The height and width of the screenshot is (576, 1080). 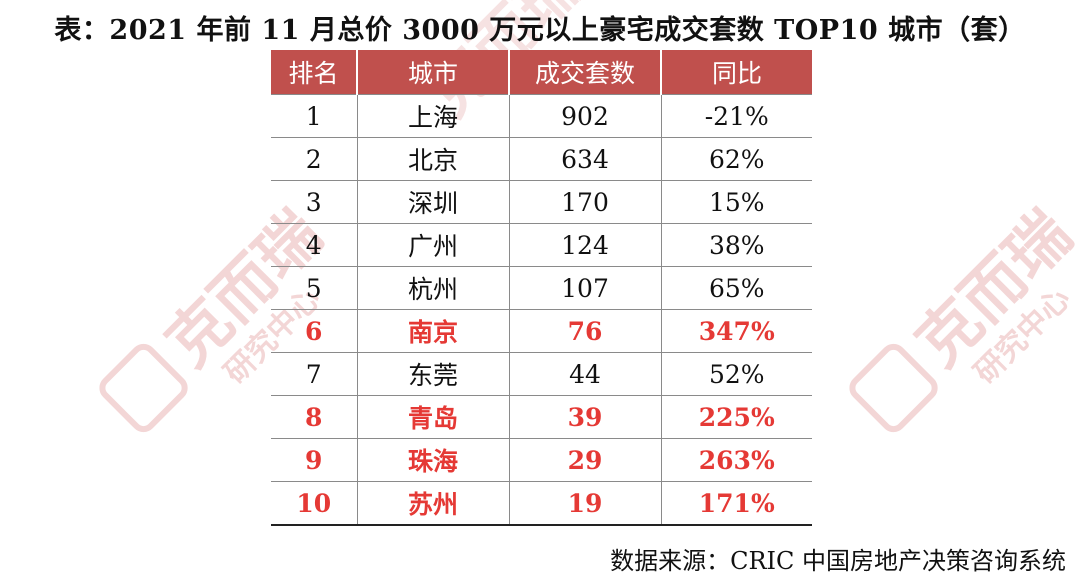 I want to click on city-cell: 苏州, so click(x=433, y=503).